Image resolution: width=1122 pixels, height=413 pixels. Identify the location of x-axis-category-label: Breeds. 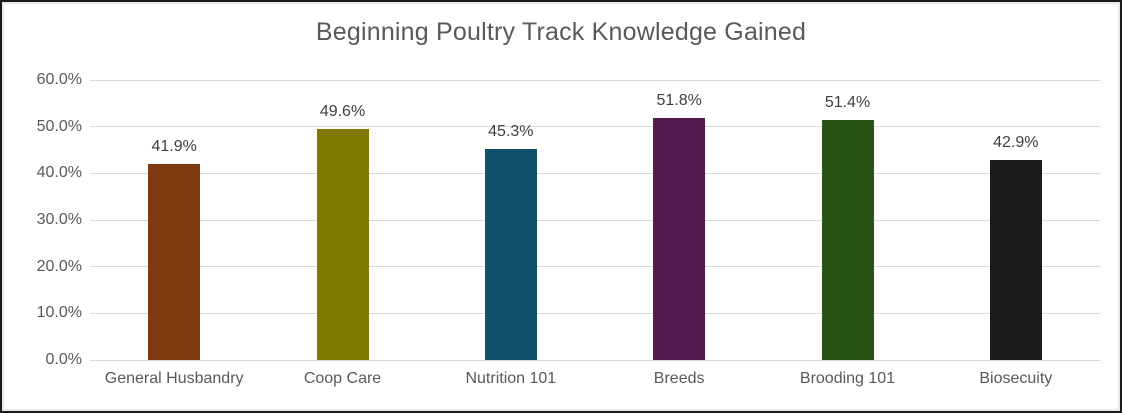
(679, 378).